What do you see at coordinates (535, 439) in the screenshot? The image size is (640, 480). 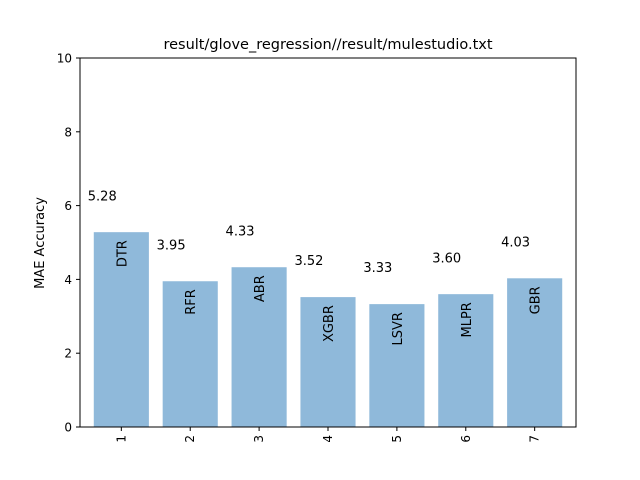 I see `x-tick-label: 7` at bounding box center [535, 439].